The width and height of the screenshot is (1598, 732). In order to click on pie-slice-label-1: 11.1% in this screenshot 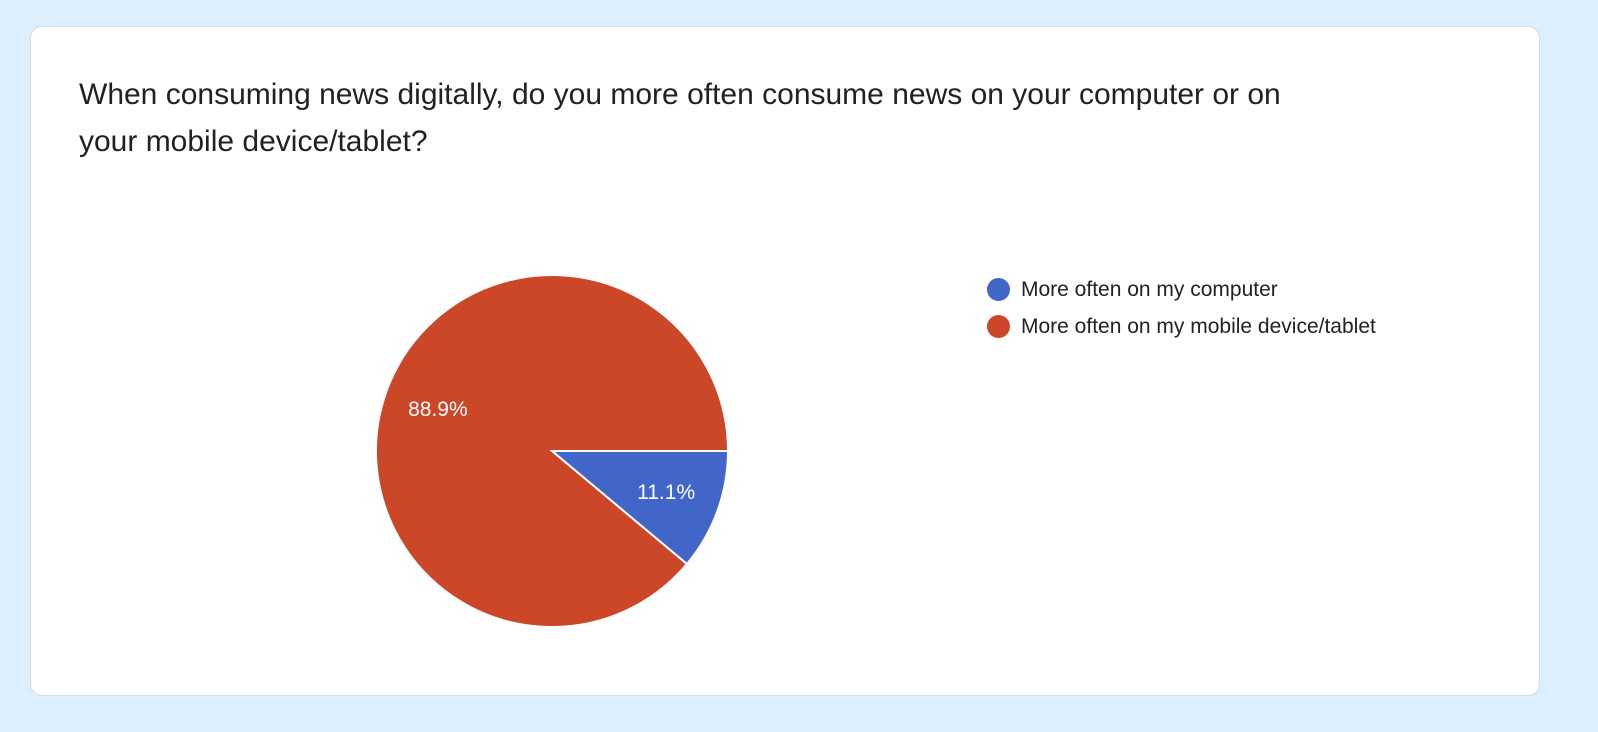, I will do `click(666, 492)`.